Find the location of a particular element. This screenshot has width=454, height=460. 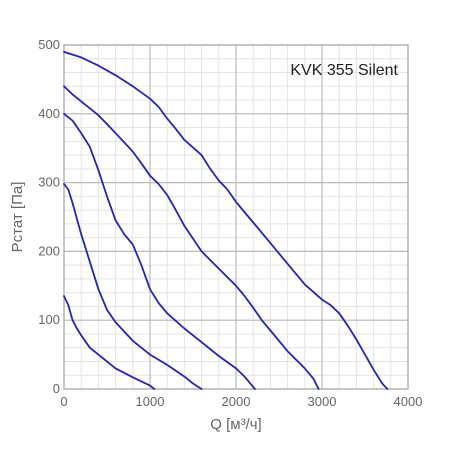

x-tick-label: 1000 is located at coordinates (150, 401).